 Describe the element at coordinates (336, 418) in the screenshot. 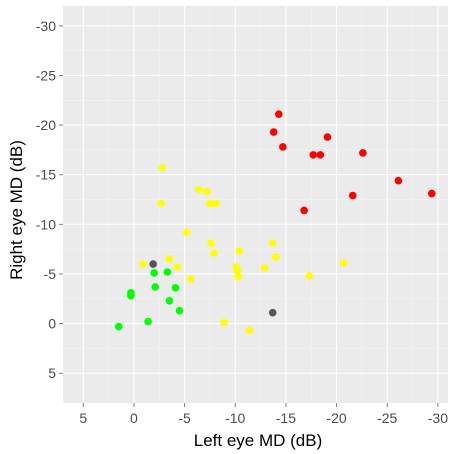

I see `x-tick-label: -20` at that location.